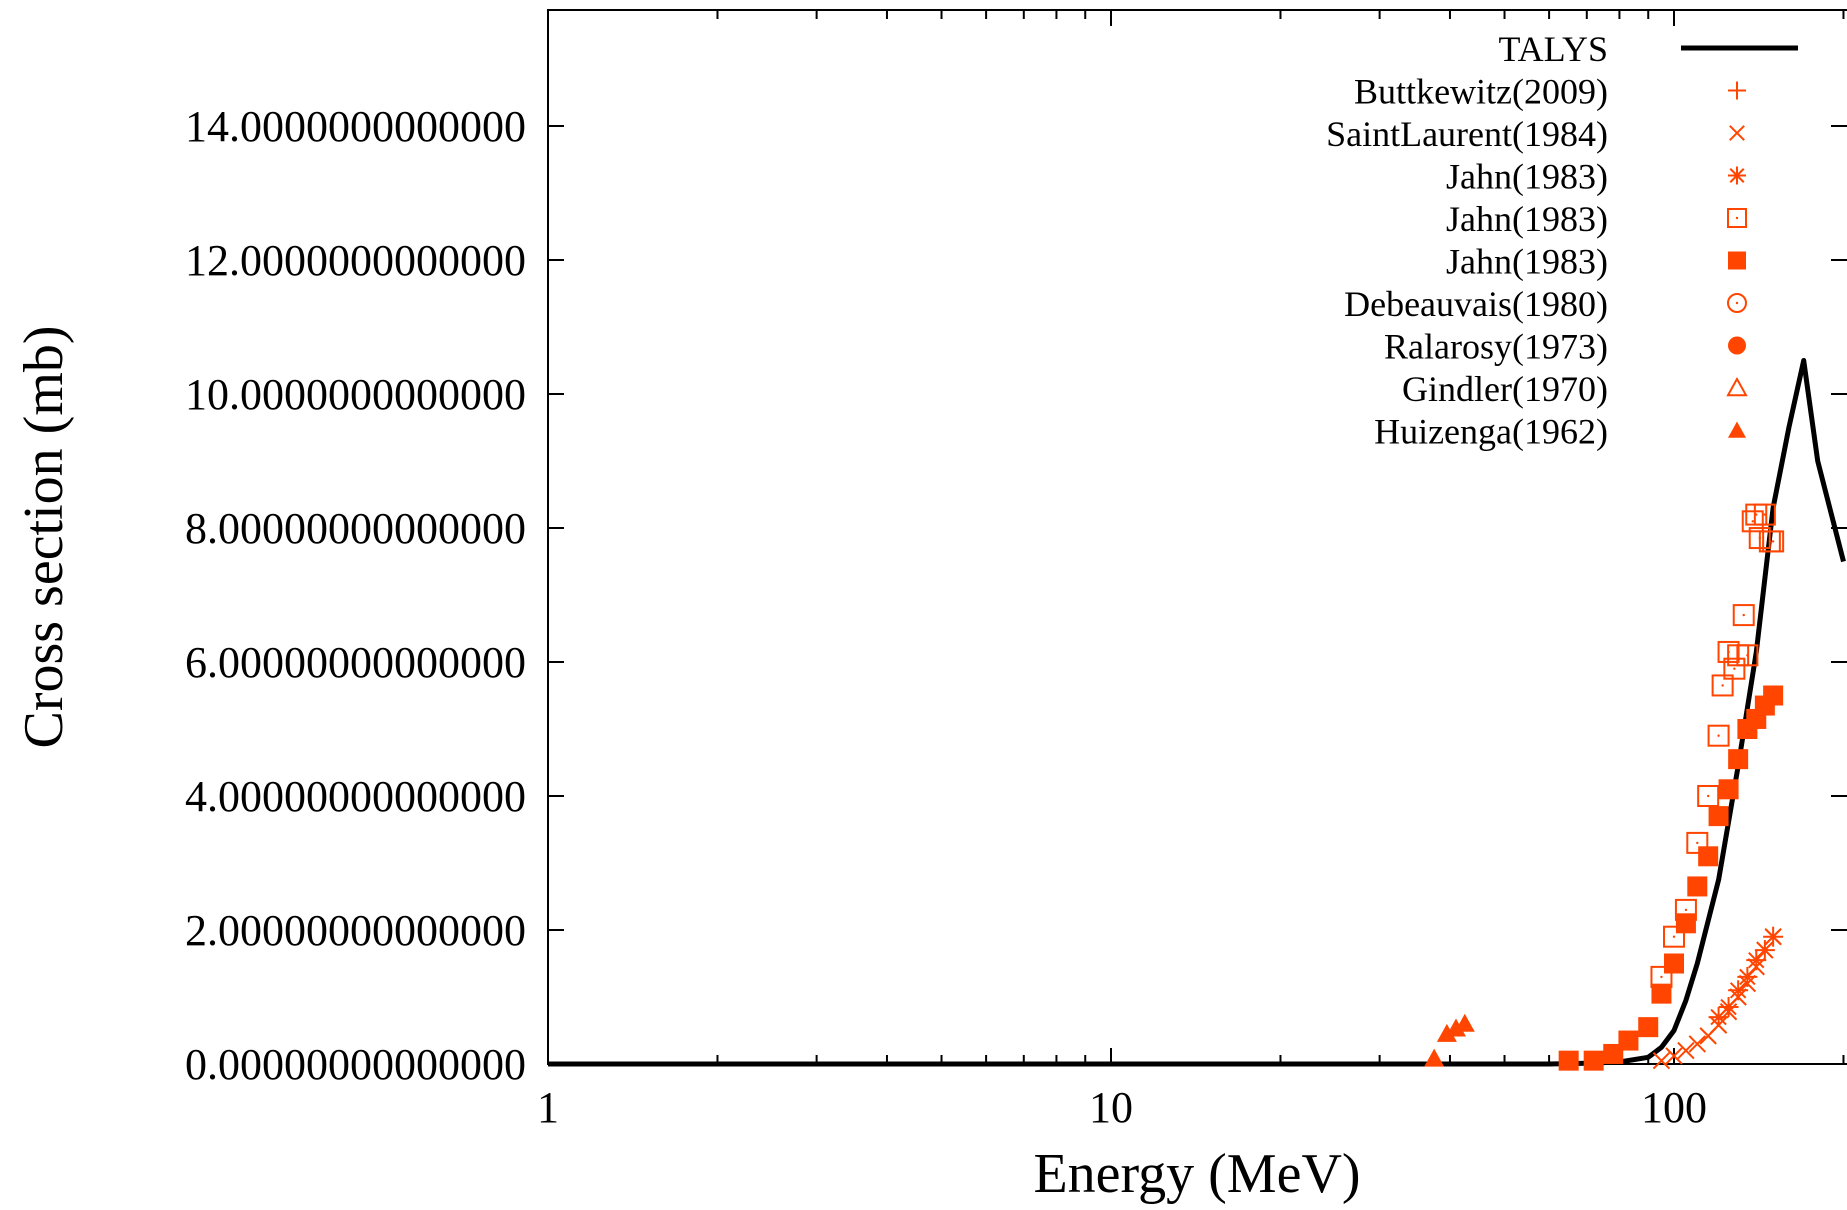 The image size is (1847, 1210). I want to click on y-tick-label: 14.0000000000000, so click(355, 126).